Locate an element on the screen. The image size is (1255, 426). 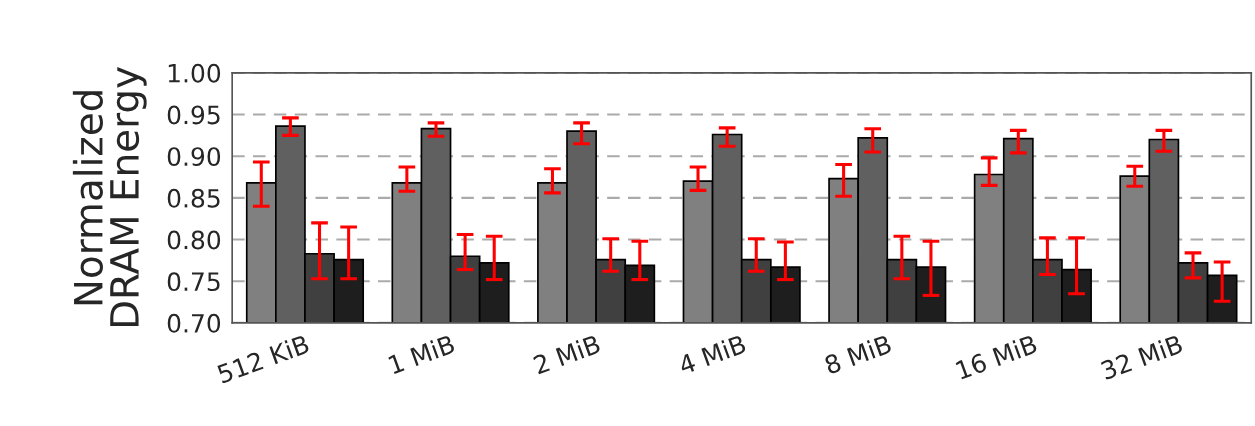
x-tick-label: 16 MiB is located at coordinates (996, 356).